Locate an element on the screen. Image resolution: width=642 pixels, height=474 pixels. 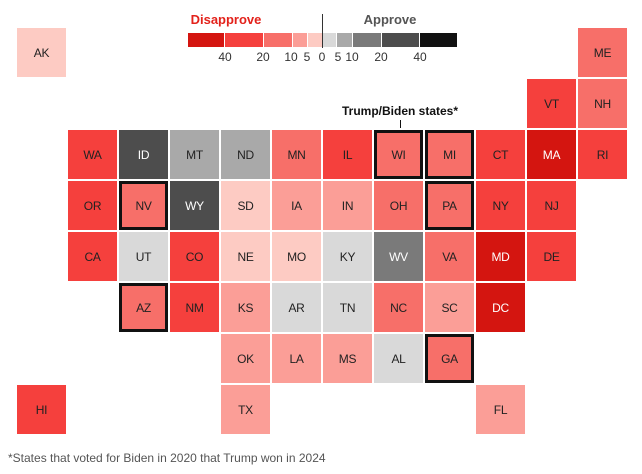
legend-tick: 0 is located at coordinates (322, 57).